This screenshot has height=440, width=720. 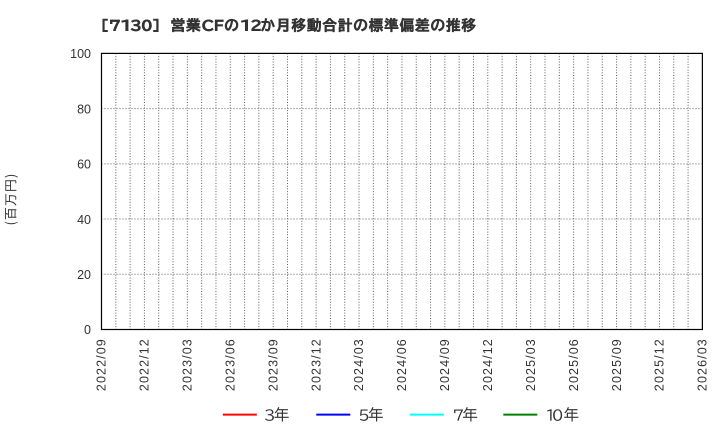 What do you see at coordinates (87, 330) in the screenshot?
I see `svg-text: 0` at bounding box center [87, 330].